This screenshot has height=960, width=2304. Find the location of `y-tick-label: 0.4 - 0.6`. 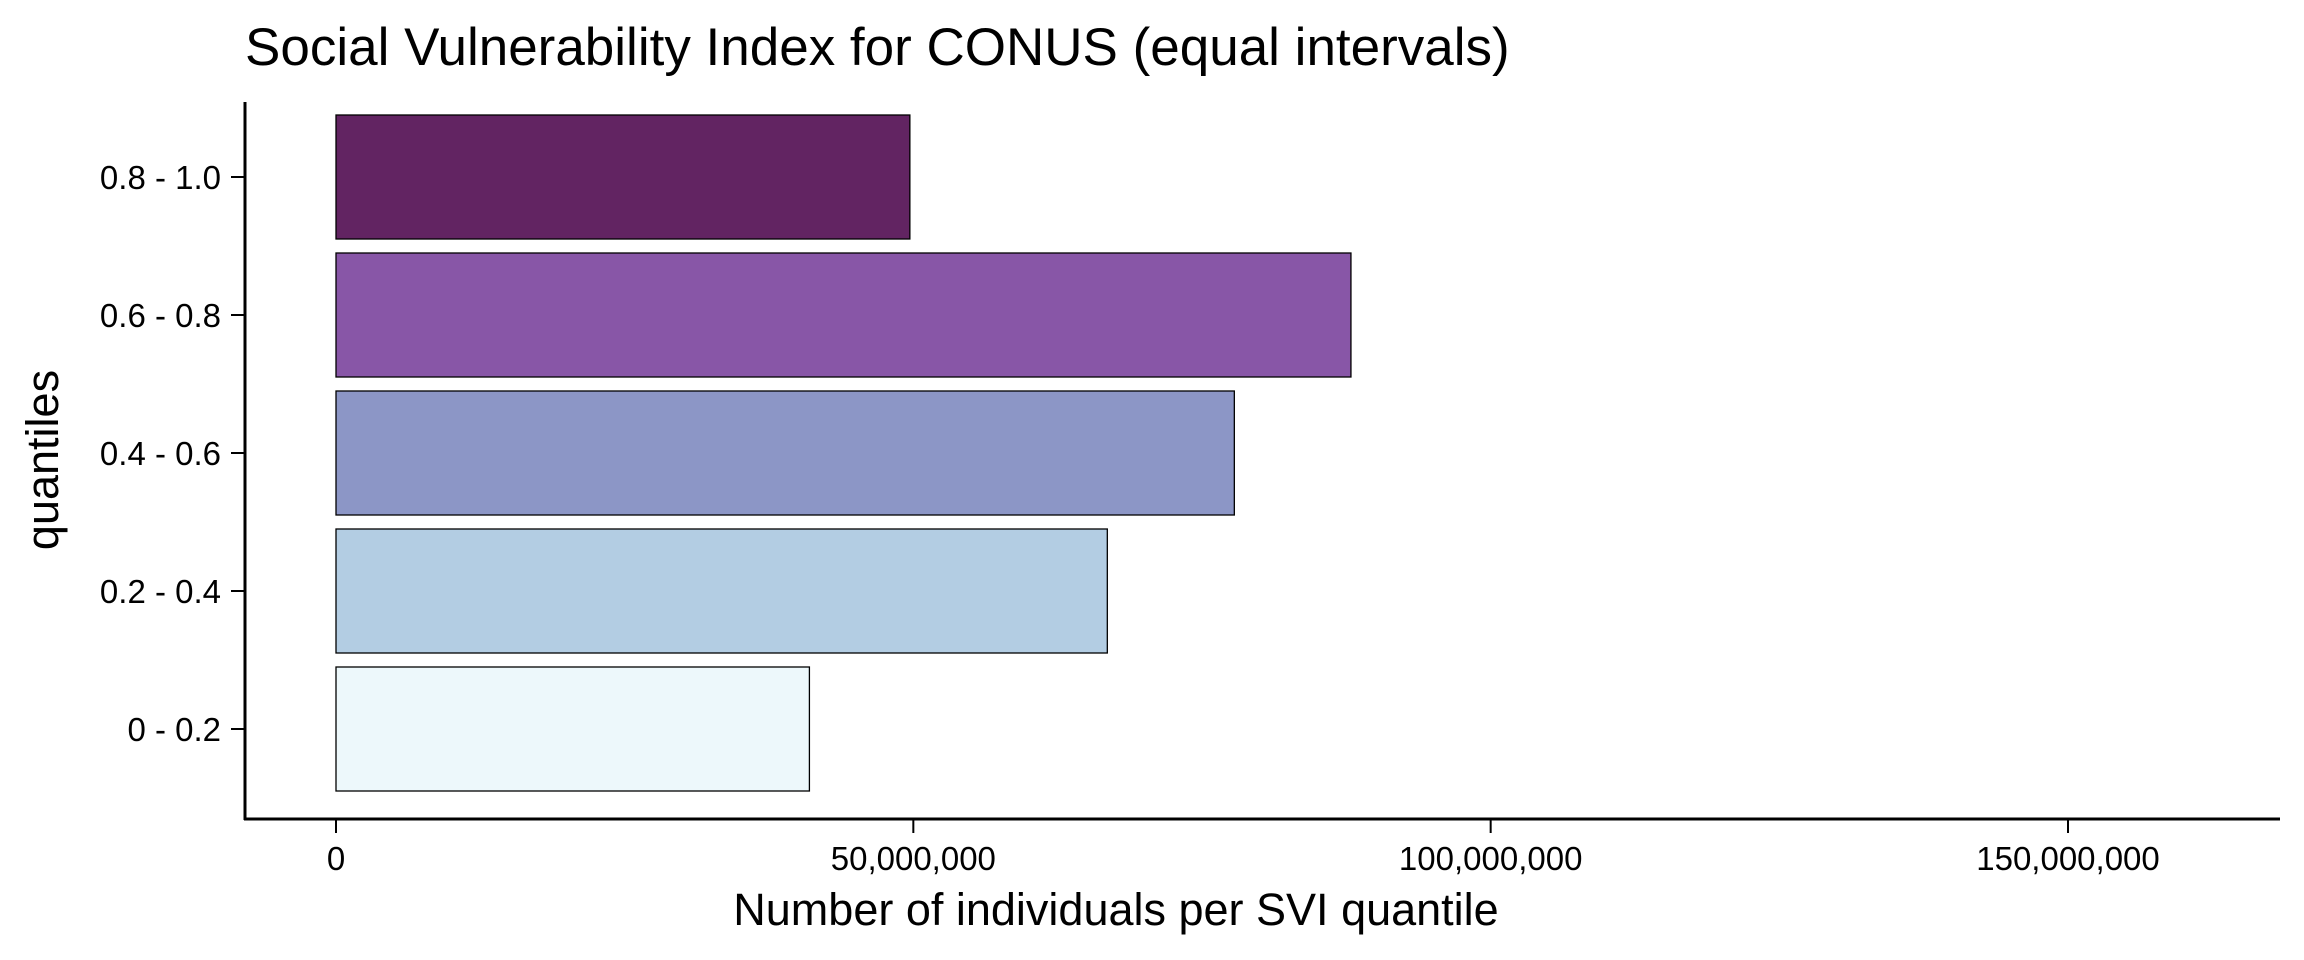

y-tick-label: 0.4 - 0.6 is located at coordinates (160, 453).